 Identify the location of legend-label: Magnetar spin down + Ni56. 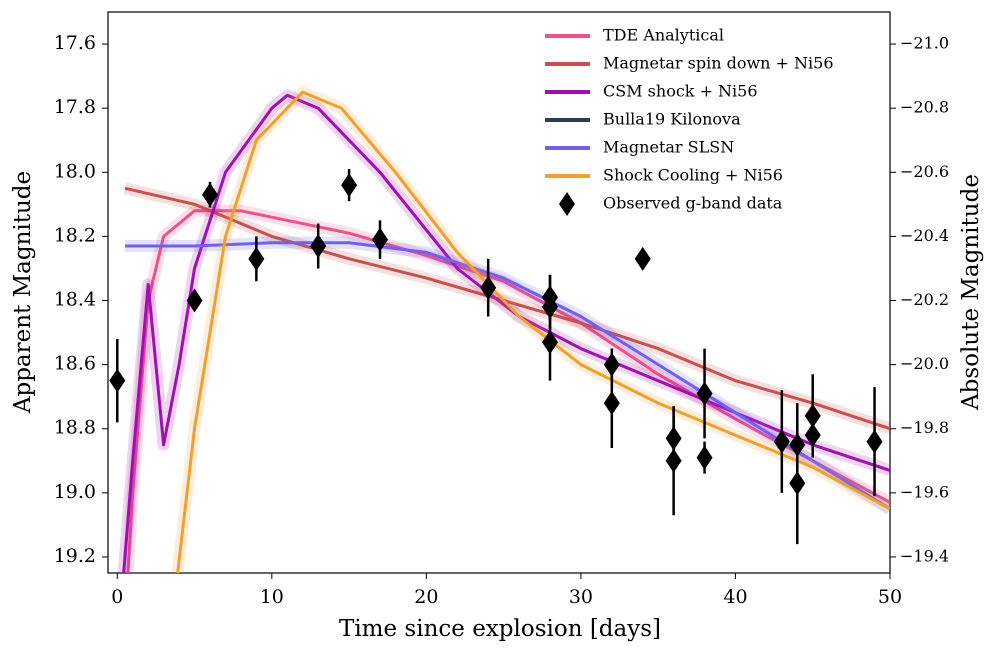
(718, 63).